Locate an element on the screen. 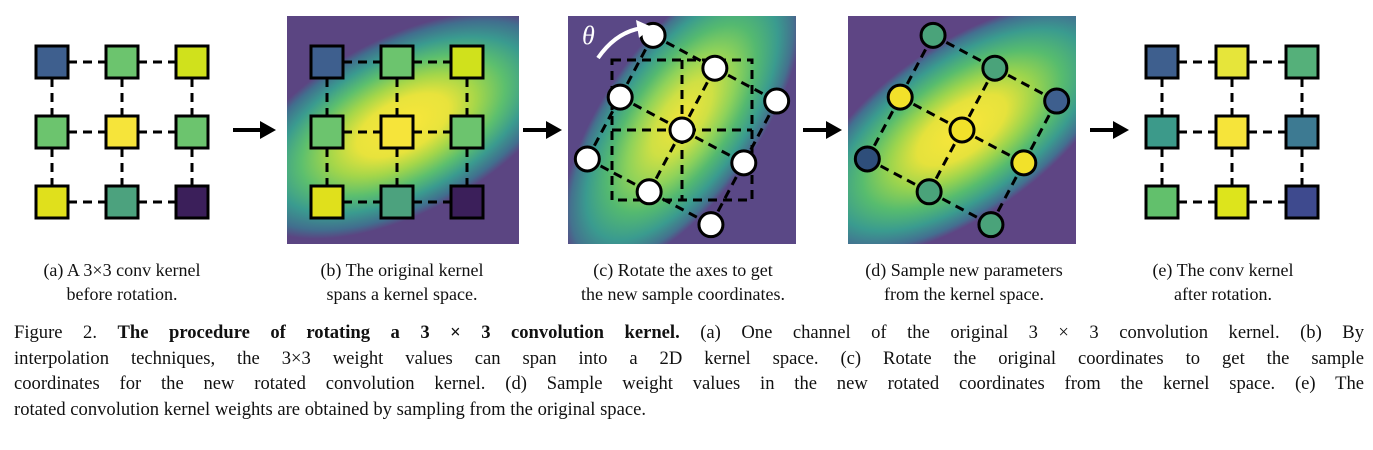 This screenshot has width=1373, height=450. theta-label: θ is located at coordinates (588, 35).